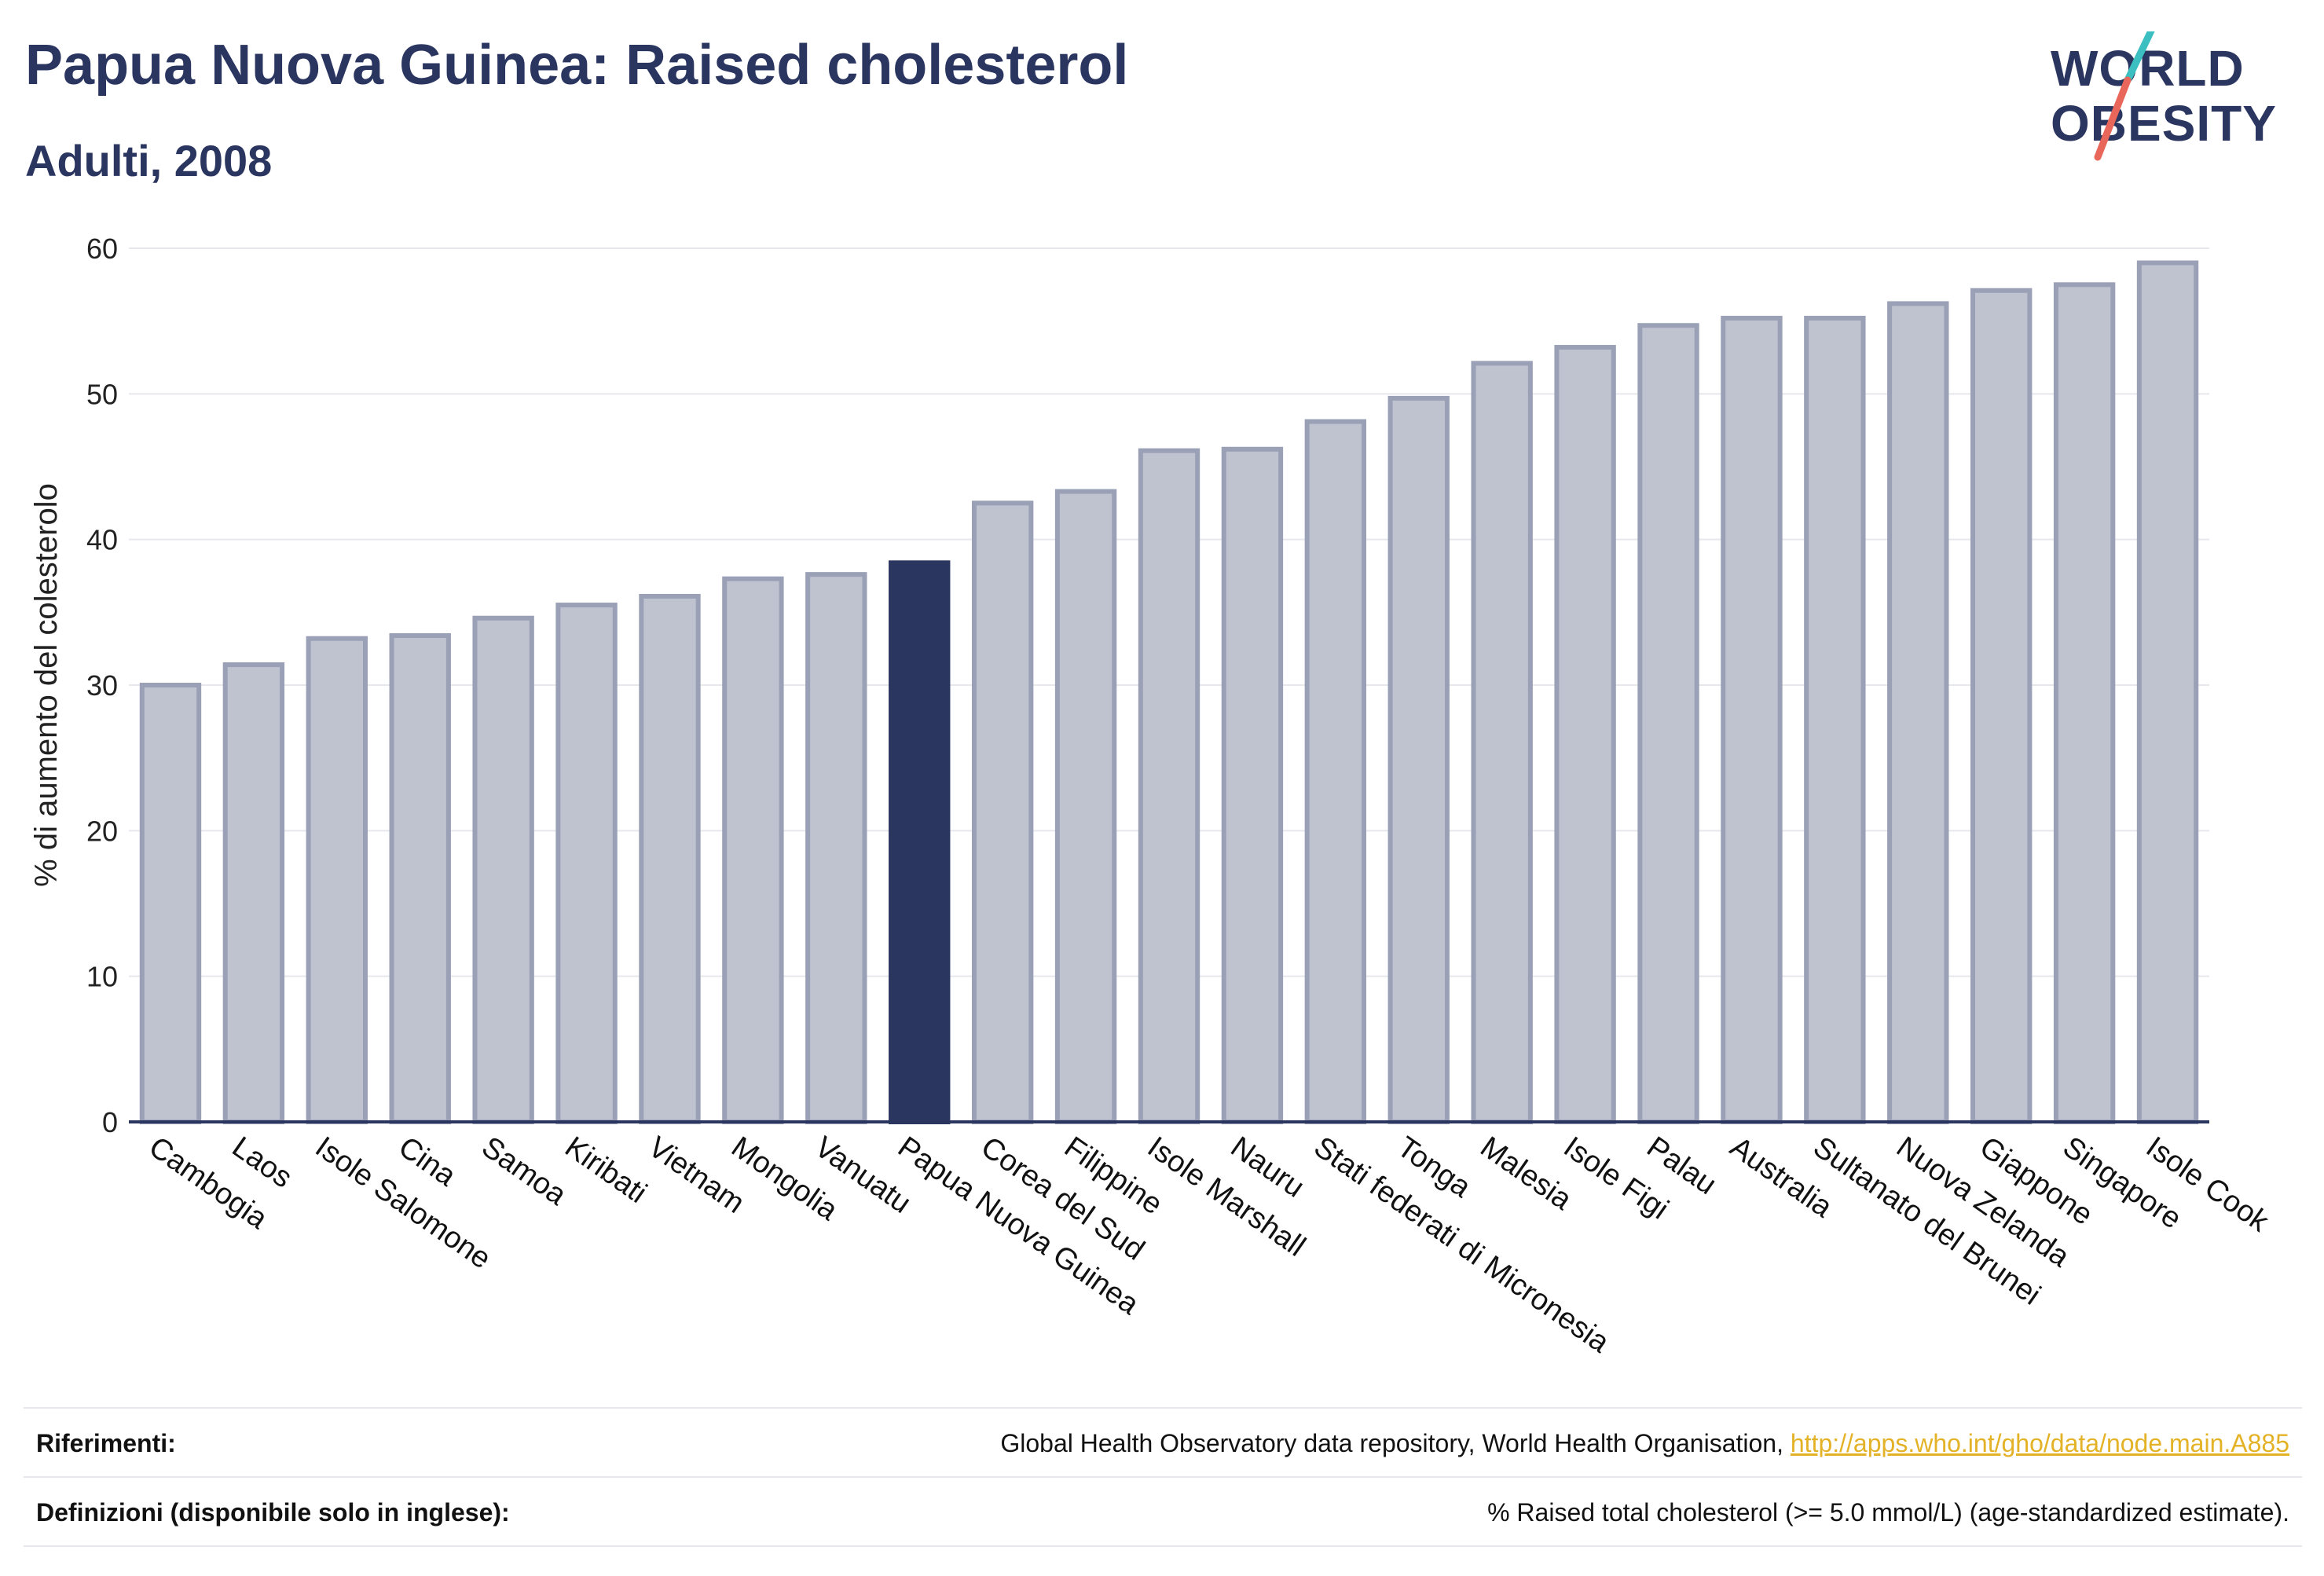  I want to click on footer-bottom-divider, so click(1163, 1546).